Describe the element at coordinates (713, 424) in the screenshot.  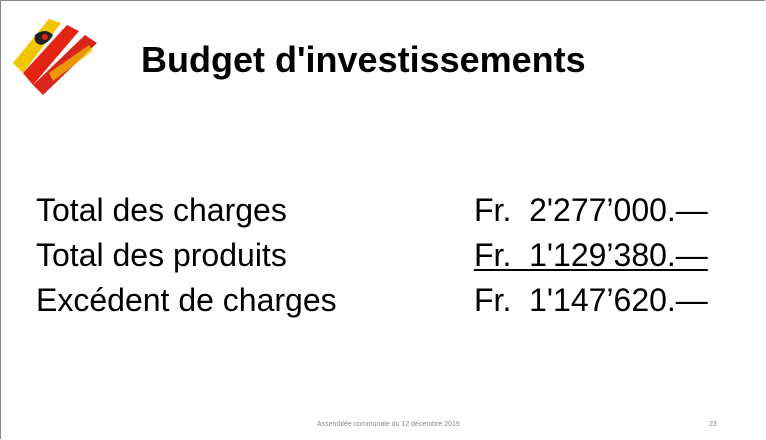
I see `page-number: 23` at that location.